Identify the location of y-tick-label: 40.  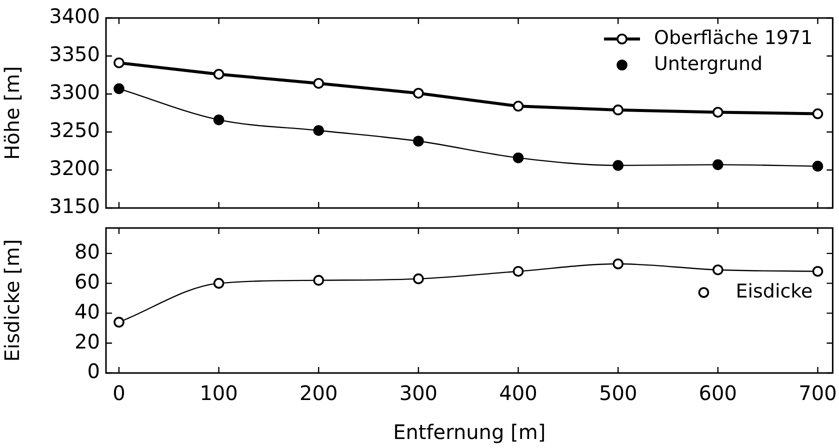
(87, 311).